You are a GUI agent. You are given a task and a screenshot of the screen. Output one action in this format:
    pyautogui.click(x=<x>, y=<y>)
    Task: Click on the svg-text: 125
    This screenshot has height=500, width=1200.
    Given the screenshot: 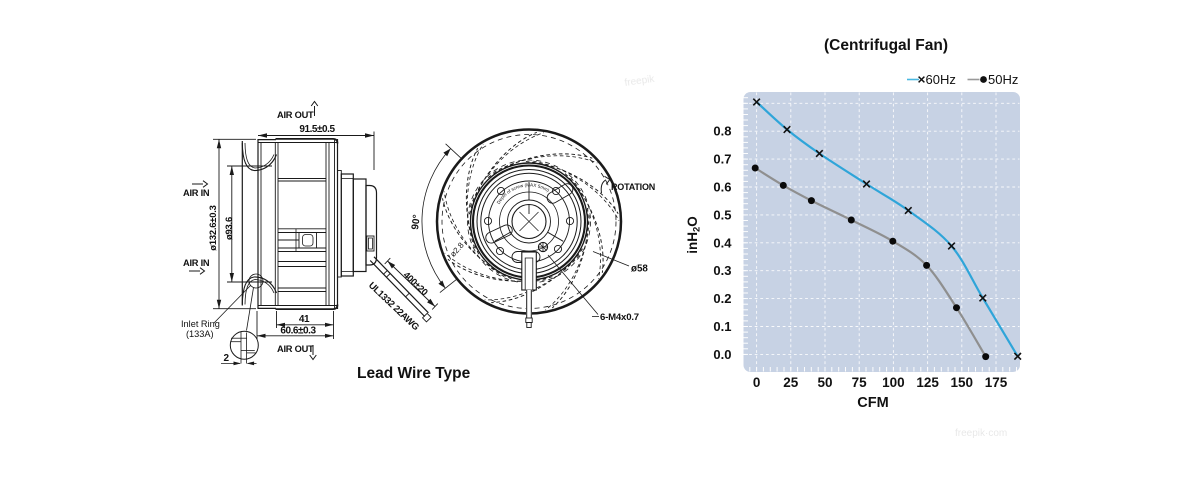 What is the action you would take?
    pyautogui.click(x=927, y=382)
    